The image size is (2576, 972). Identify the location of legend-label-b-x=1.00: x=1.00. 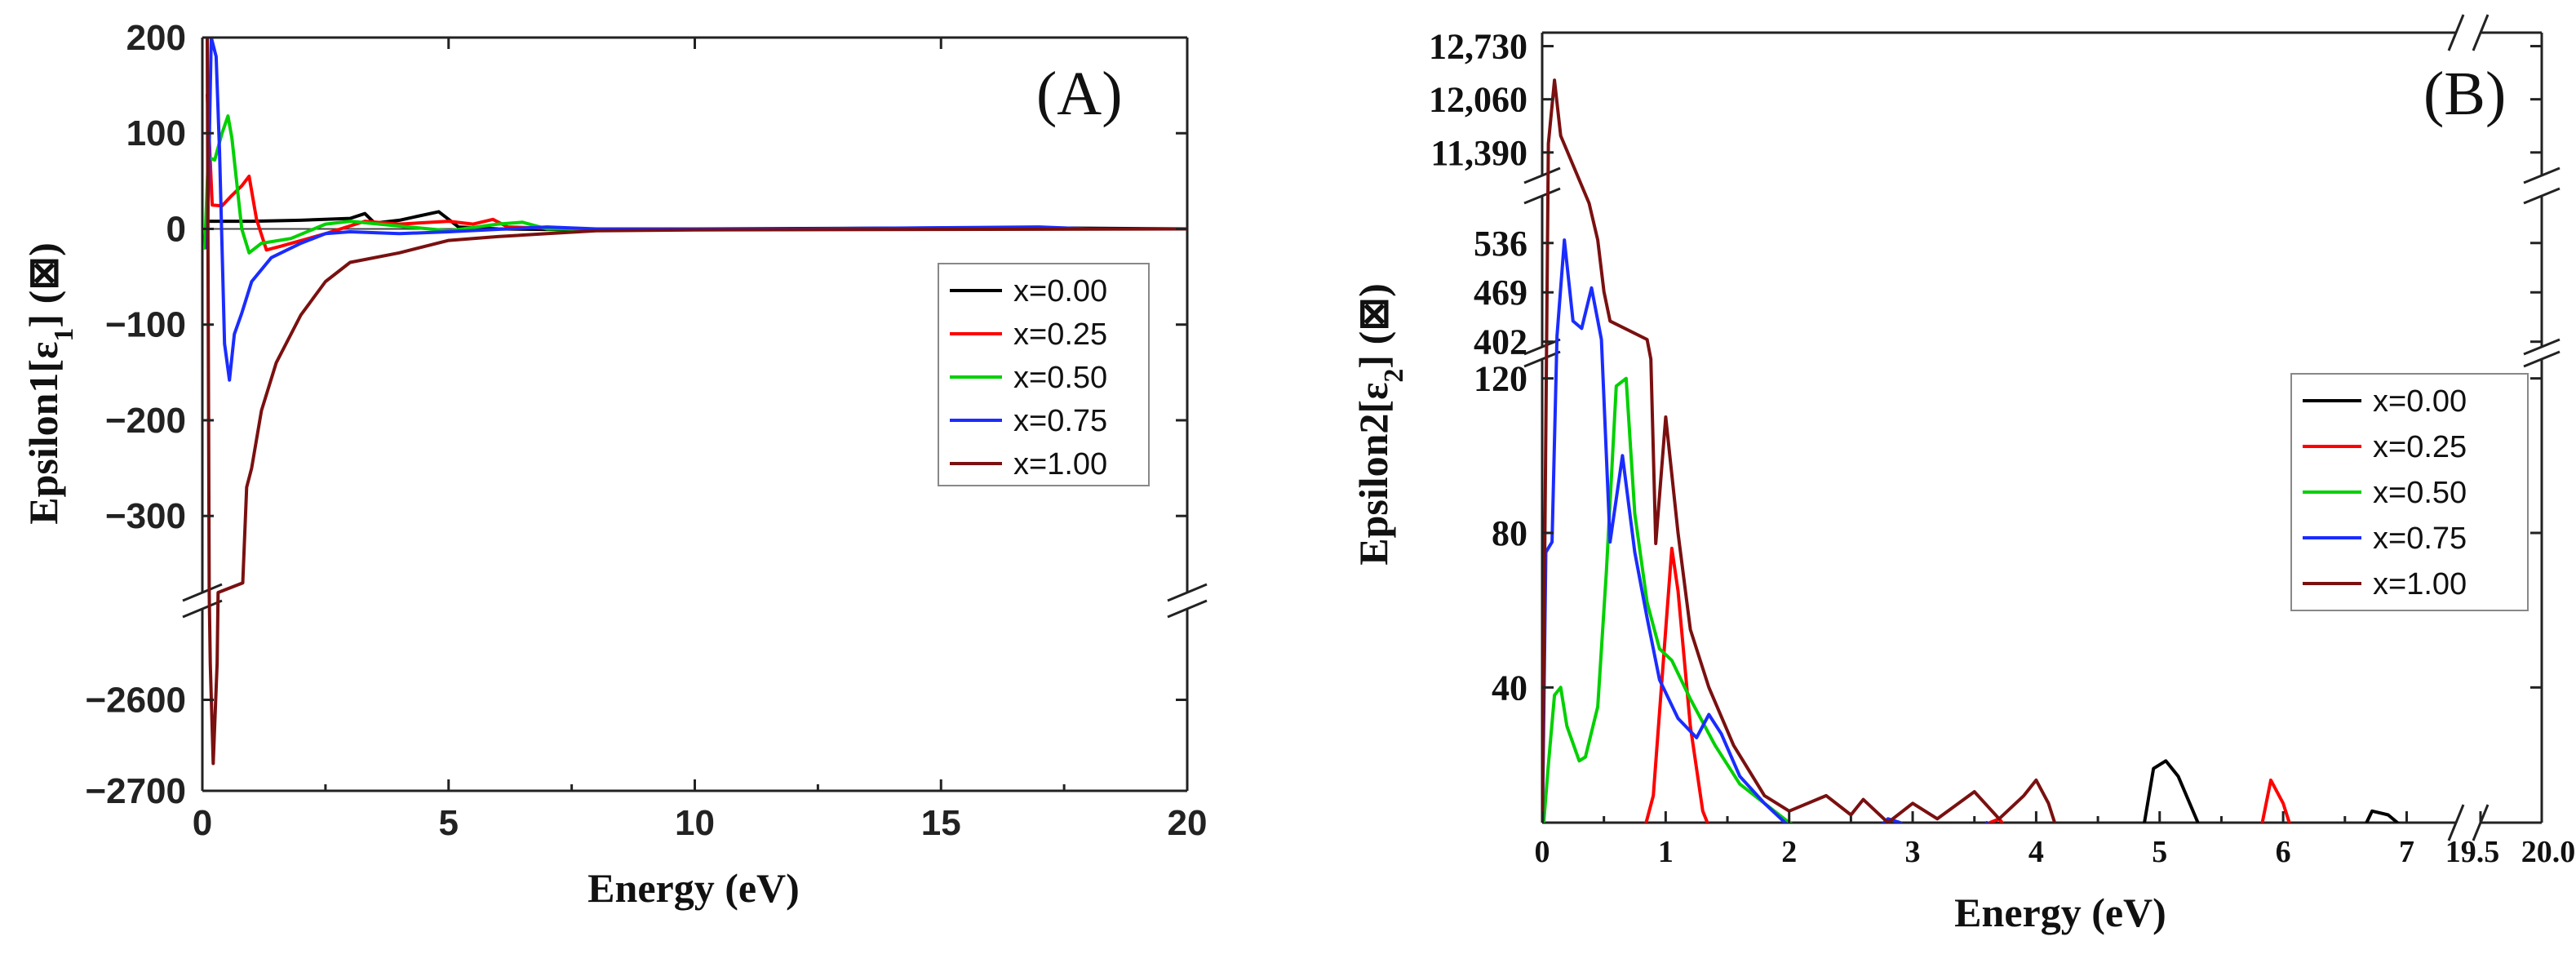
(2420, 584).